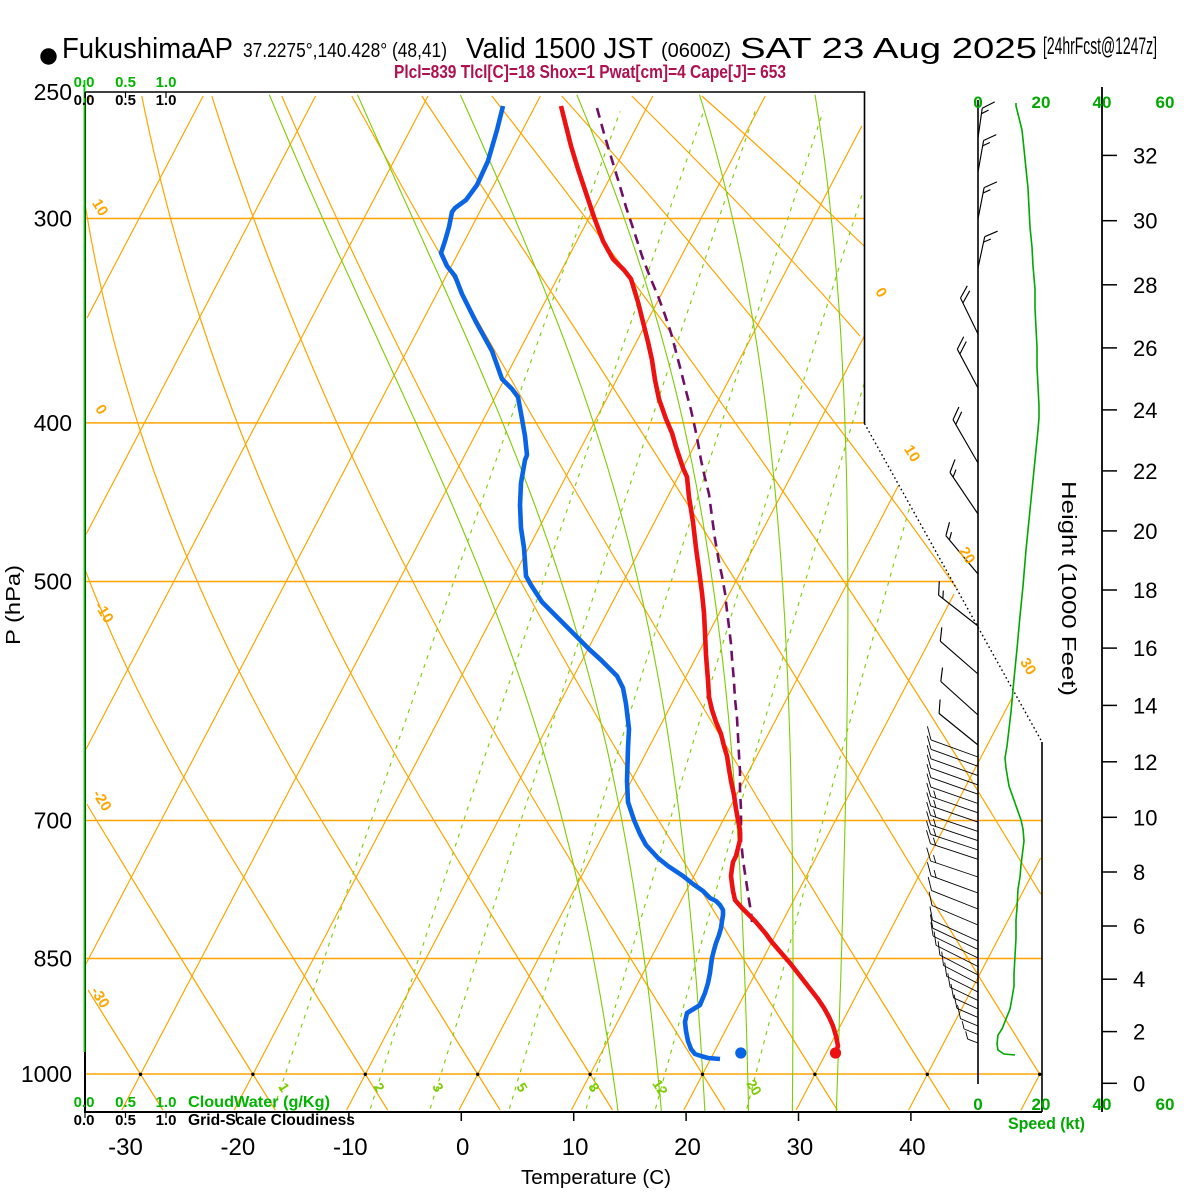  I want to click on svg-text: 8, so click(1139, 872).